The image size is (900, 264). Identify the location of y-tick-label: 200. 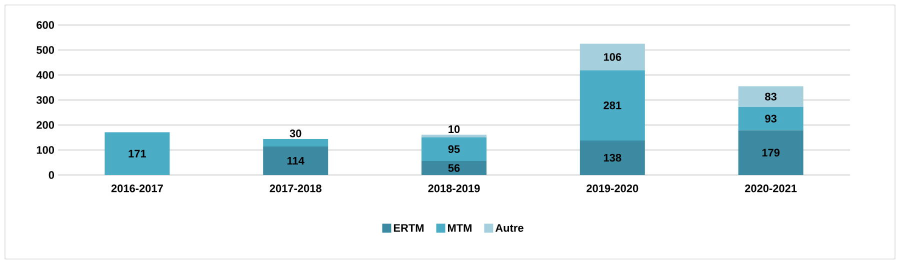
(45, 125).